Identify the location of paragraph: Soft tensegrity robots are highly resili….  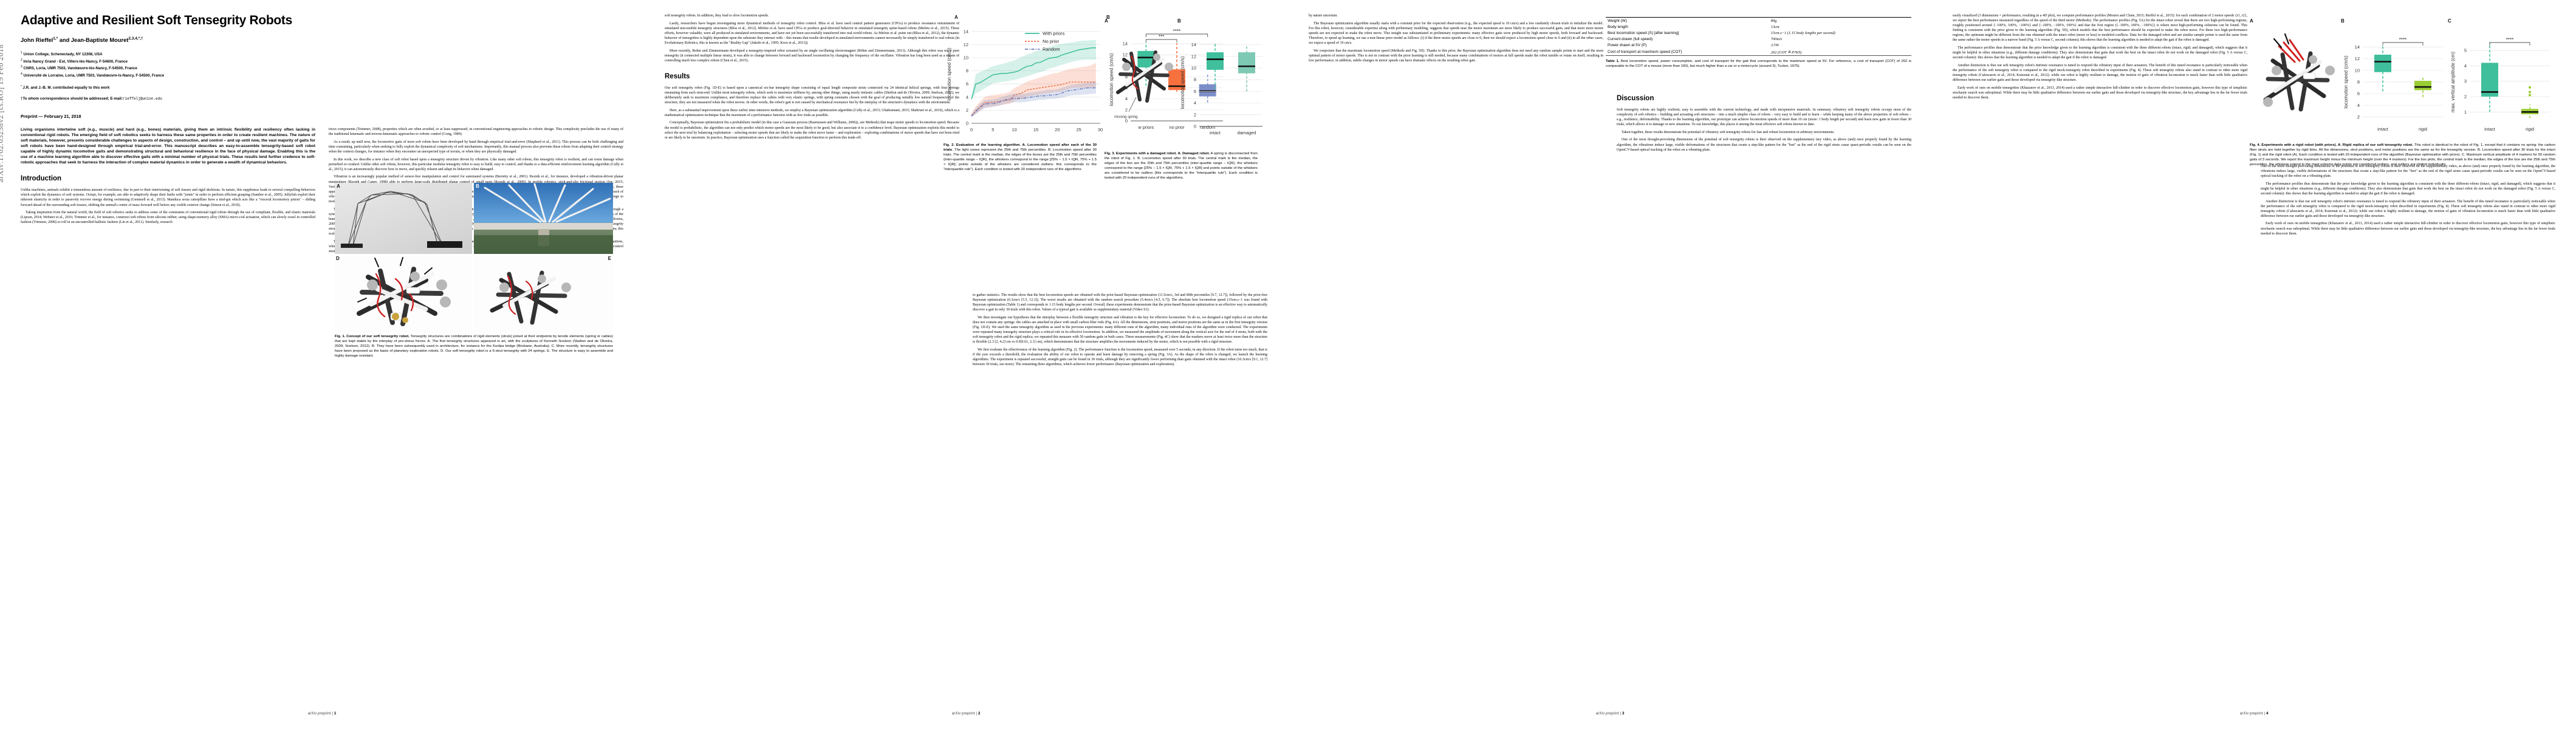
(1764, 118).